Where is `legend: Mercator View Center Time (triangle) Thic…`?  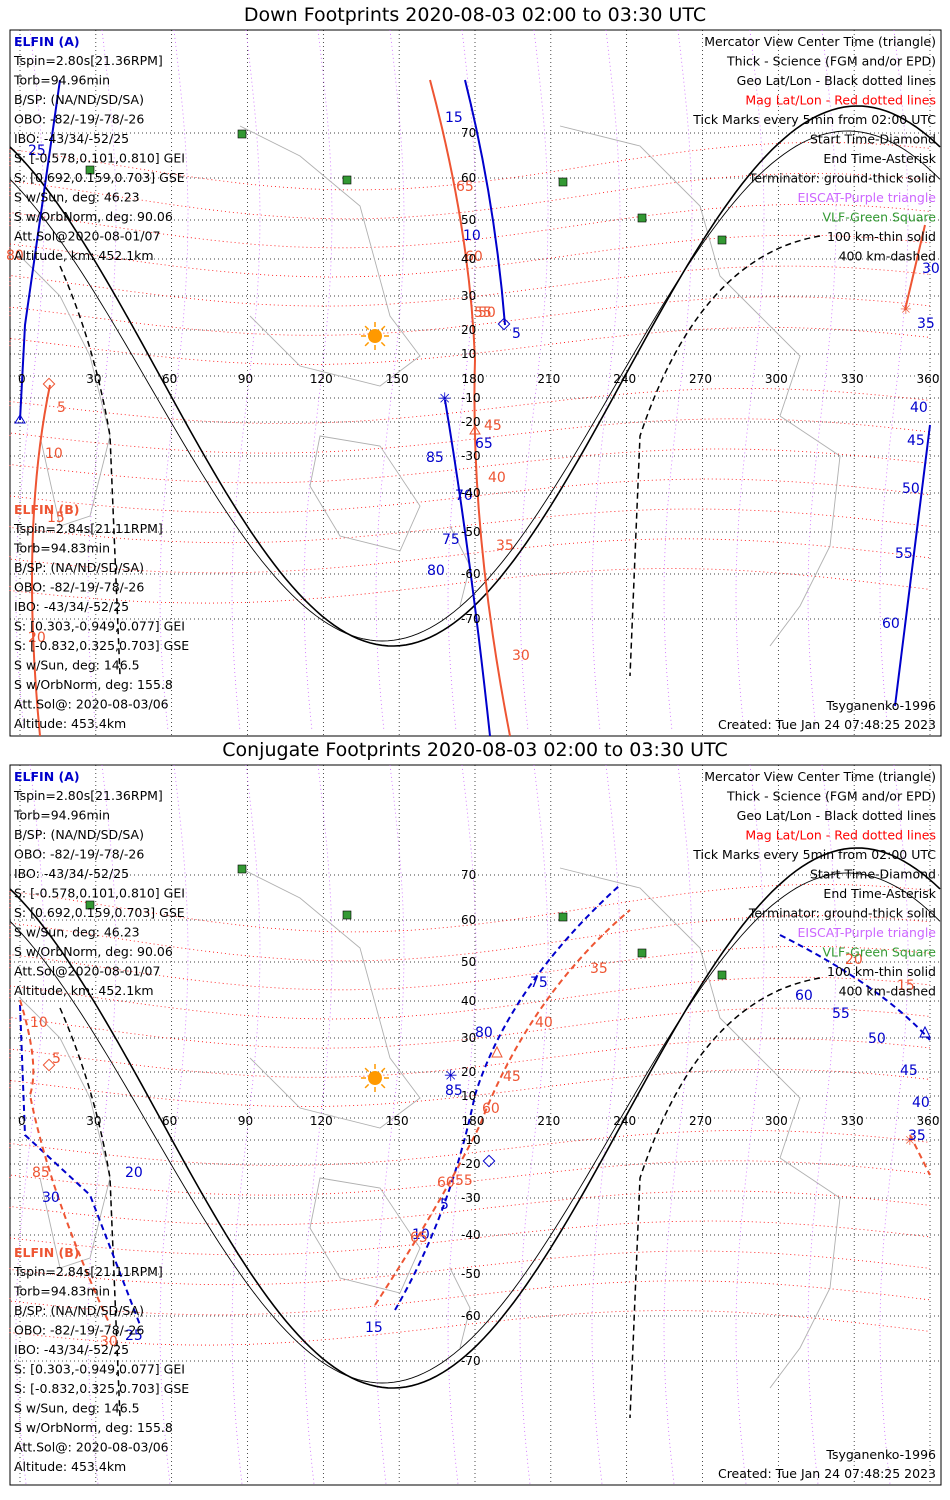 legend: Mercator View Center Time (triangle) Thic… is located at coordinates (814, 884).